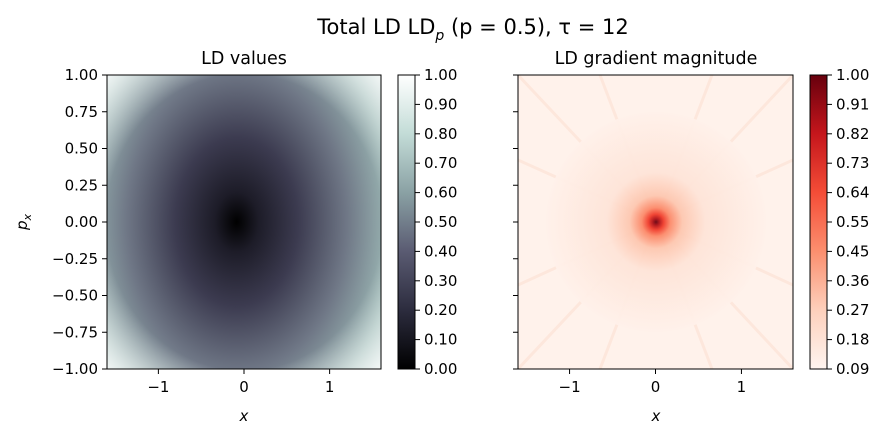 This screenshot has width=891, height=438. Describe the element at coordinates (81, 149) in the screenshot. I see `y-tick-label: 0.50` at that location.